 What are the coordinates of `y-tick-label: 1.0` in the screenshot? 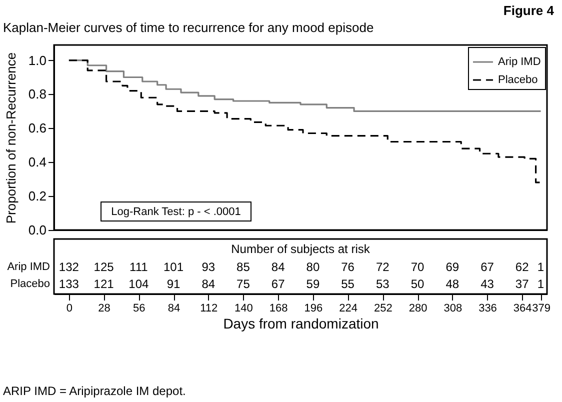 It's located at (37, 60).